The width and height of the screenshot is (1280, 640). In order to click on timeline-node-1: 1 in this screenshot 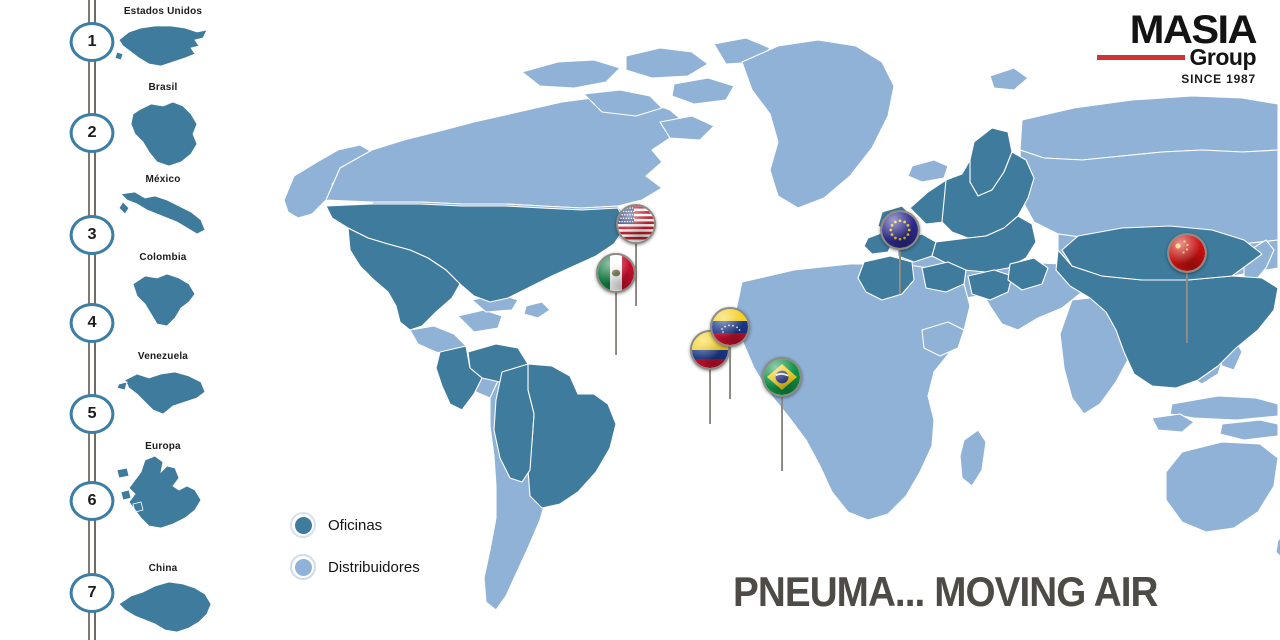, I will do `click(92, 42)`.